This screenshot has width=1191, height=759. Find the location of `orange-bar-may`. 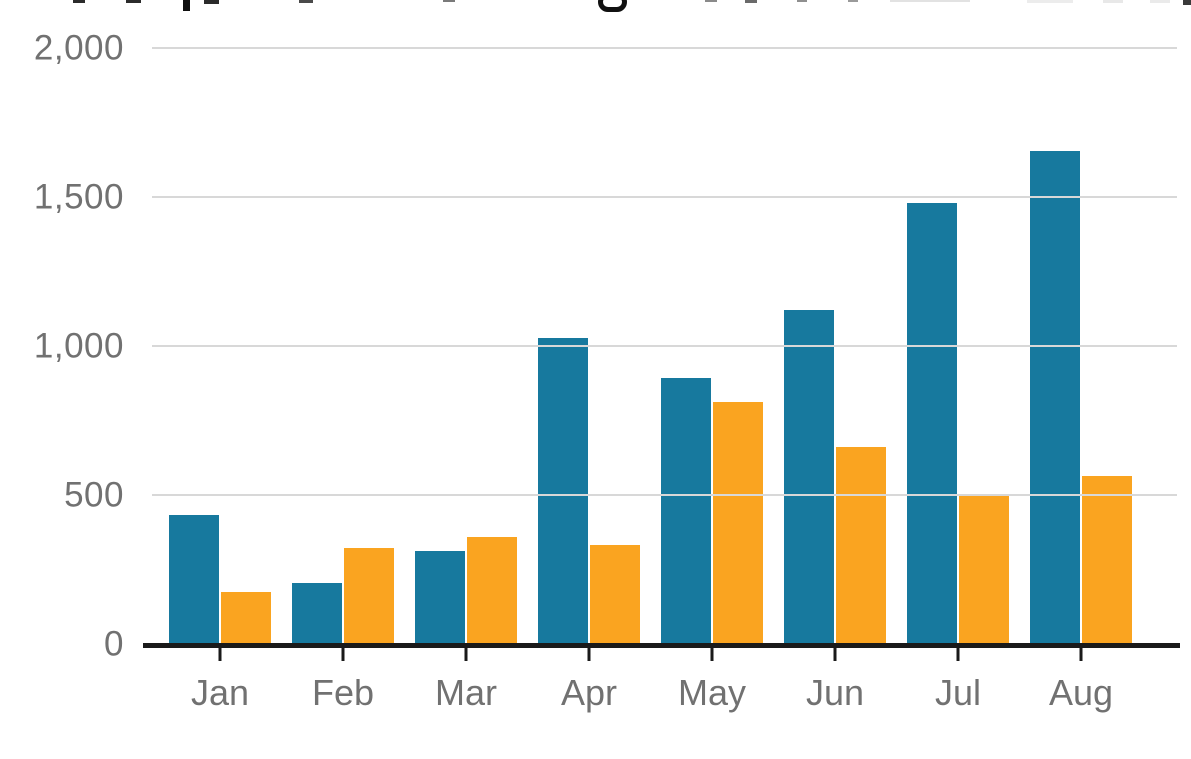

orange-bar-may is located at coordinates (738, 522).